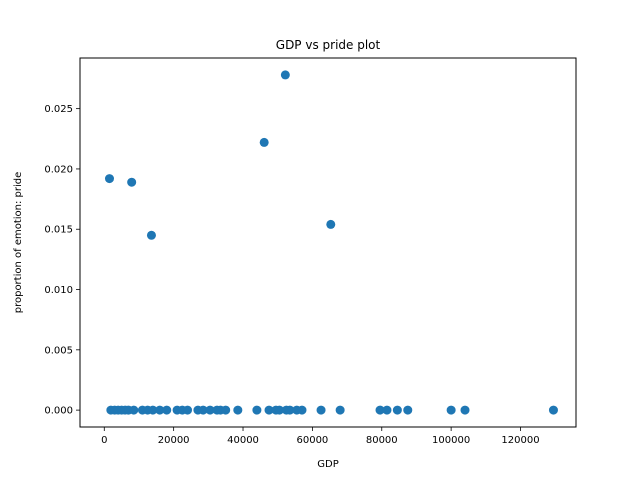 This screenshot has width=640, height=480. I want to click on y-tick-label: 0.025, so click(58, 109).